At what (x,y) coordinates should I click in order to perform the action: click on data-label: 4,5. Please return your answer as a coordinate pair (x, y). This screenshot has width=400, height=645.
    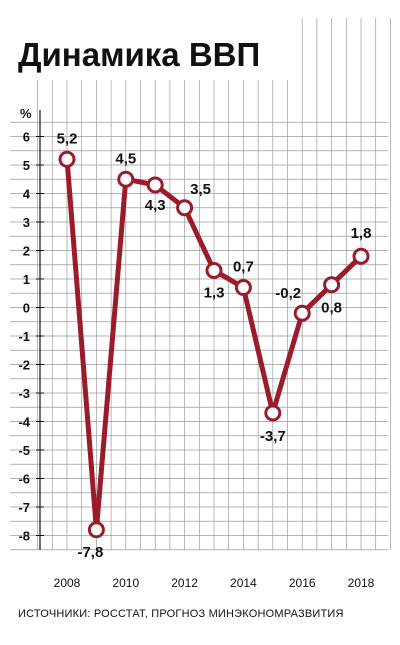
    Looking at the image, I should click on (125, 158).